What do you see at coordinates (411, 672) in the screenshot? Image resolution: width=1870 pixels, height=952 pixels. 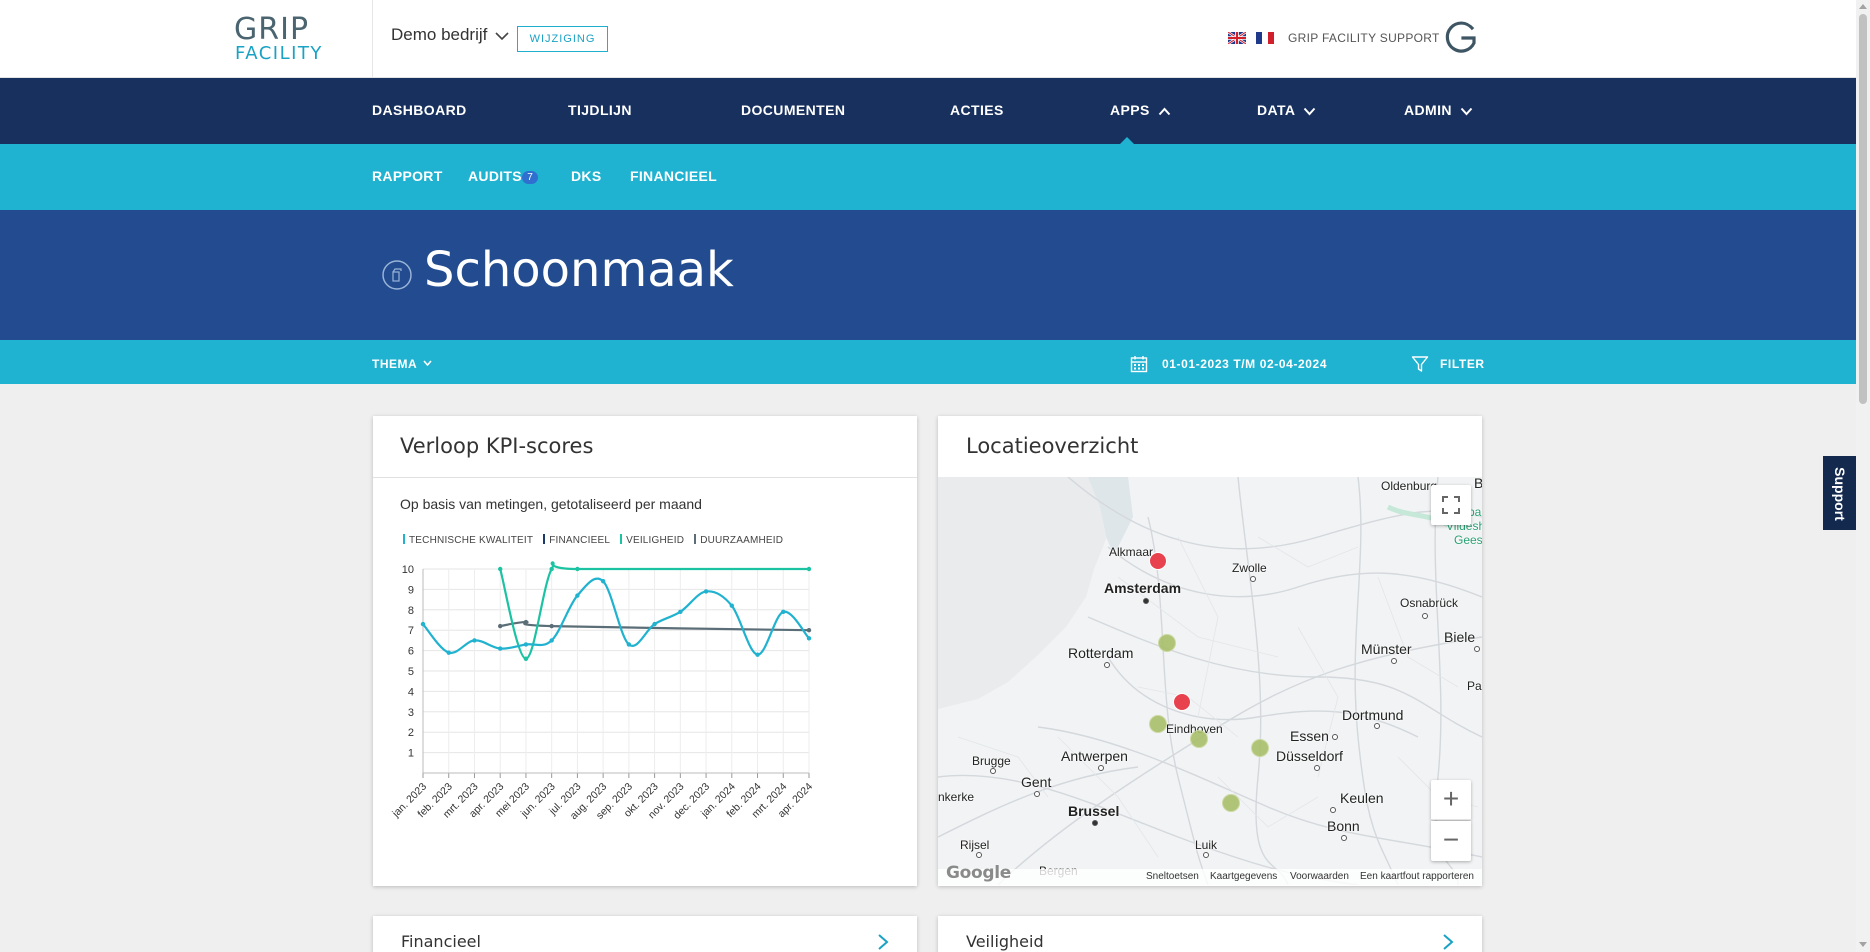 I see `y-tick-label: 5` at bounding box center [411, 672].